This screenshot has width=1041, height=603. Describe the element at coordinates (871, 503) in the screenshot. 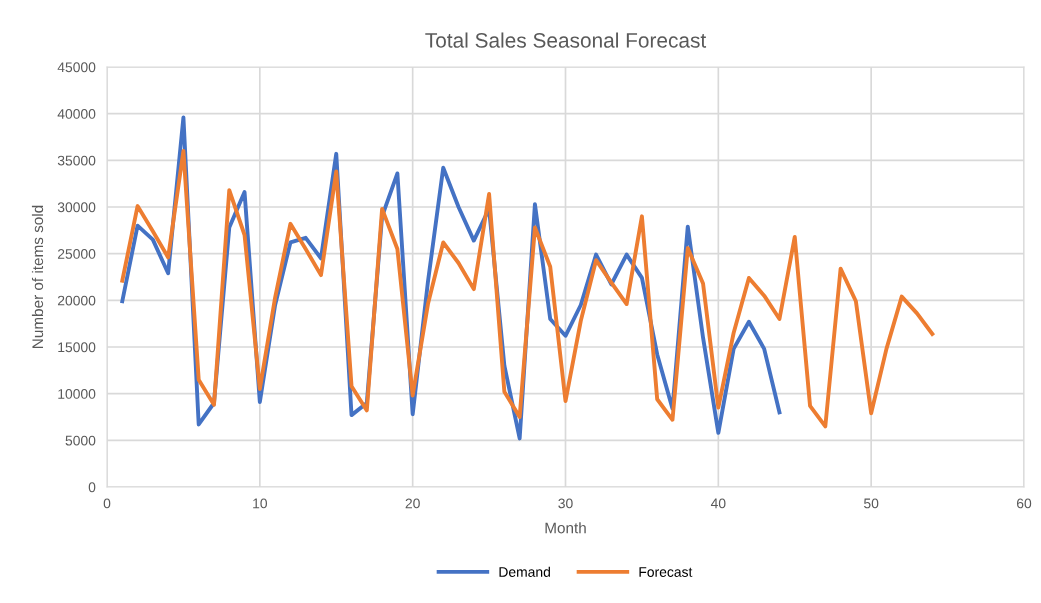

I see `x-tick-label: 50` at that location.